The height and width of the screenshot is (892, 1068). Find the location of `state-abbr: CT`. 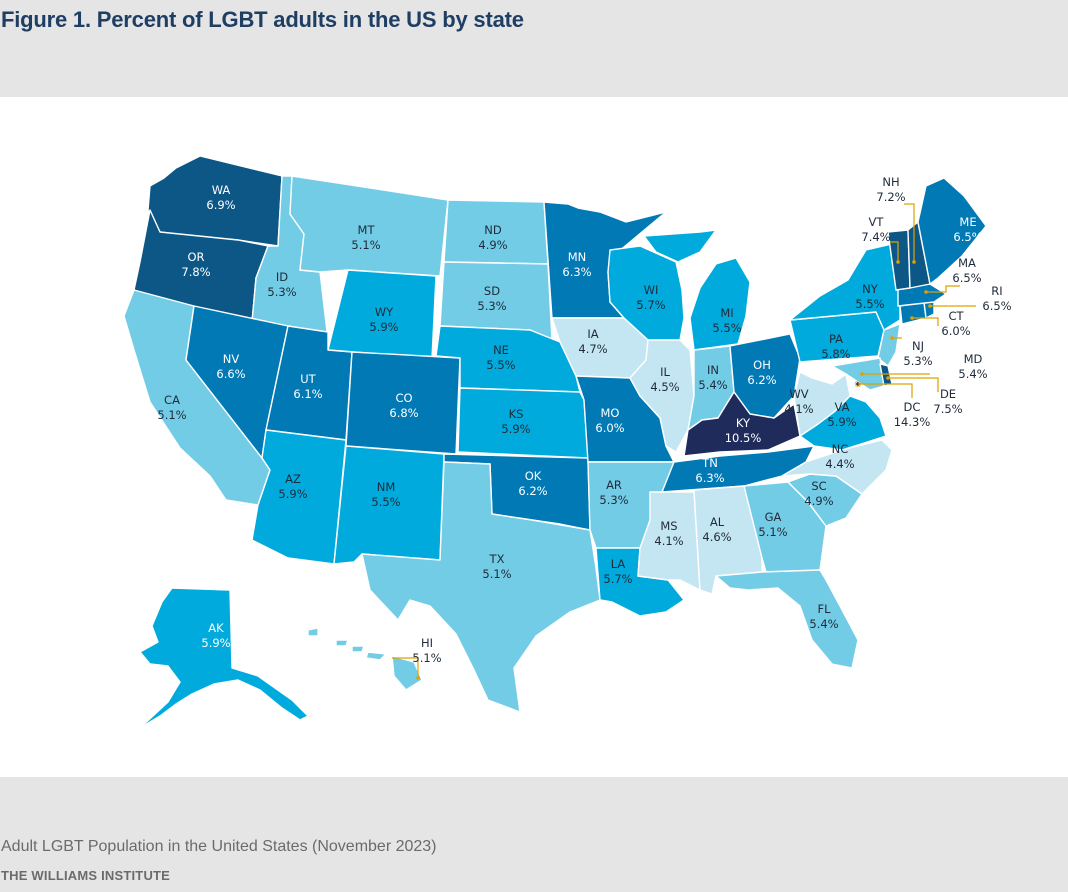

state-abbr: CT is located at coordinates (956, 316).